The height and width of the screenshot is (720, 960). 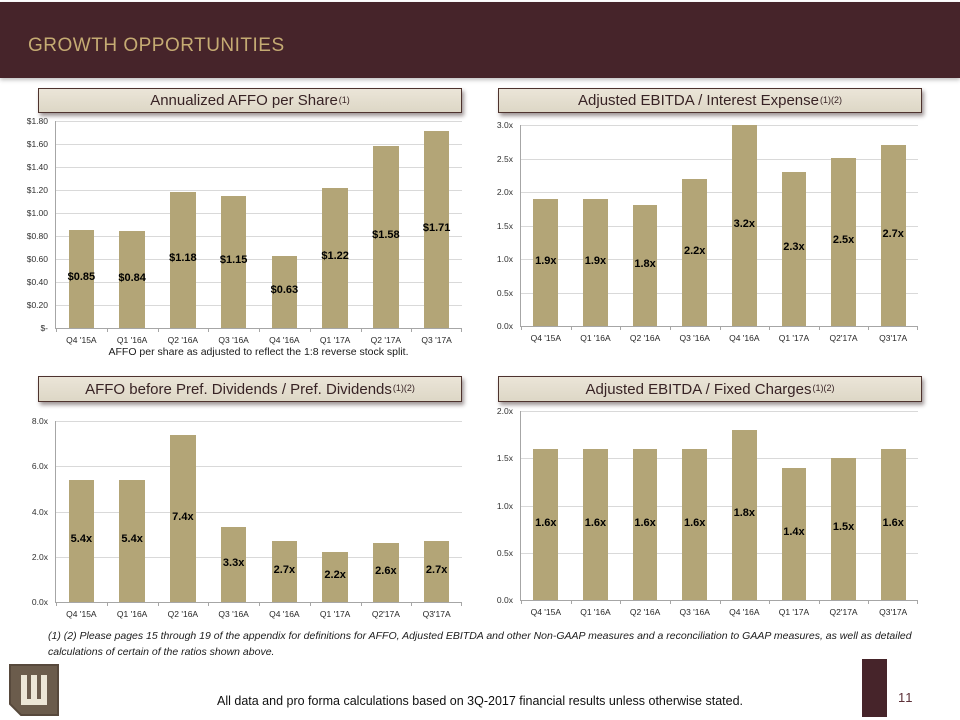 I want to click on bar-data-label: $1.22, so click(x=335, y=256).